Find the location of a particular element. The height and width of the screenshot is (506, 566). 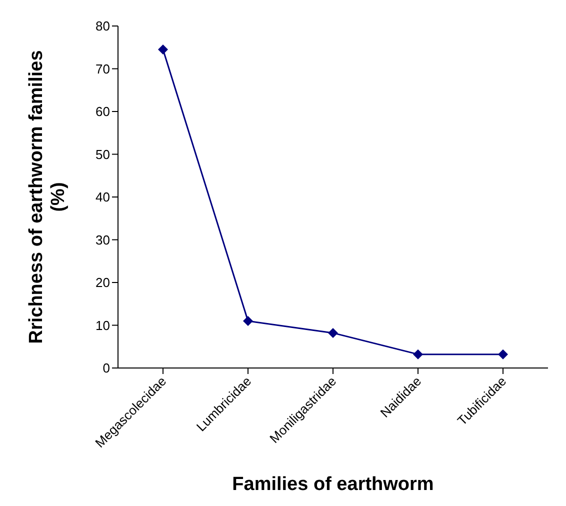

y-tick-label: 20 is located at coordinates (103, 282).